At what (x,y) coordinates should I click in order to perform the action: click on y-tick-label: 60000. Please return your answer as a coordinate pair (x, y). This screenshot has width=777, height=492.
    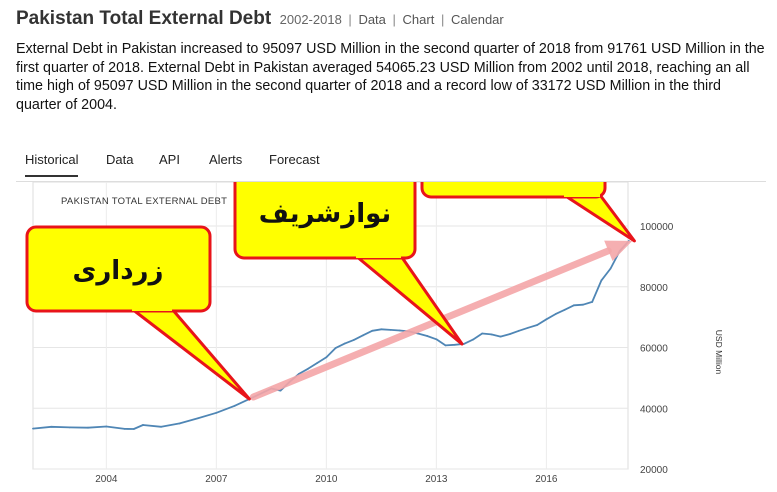
    Looking at the image, I should click on (654, 349).